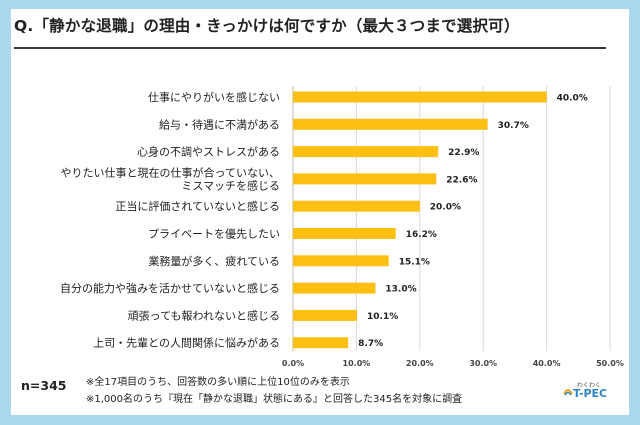  I want to click on x-tick-label: 20.0%, so click(420, 363).